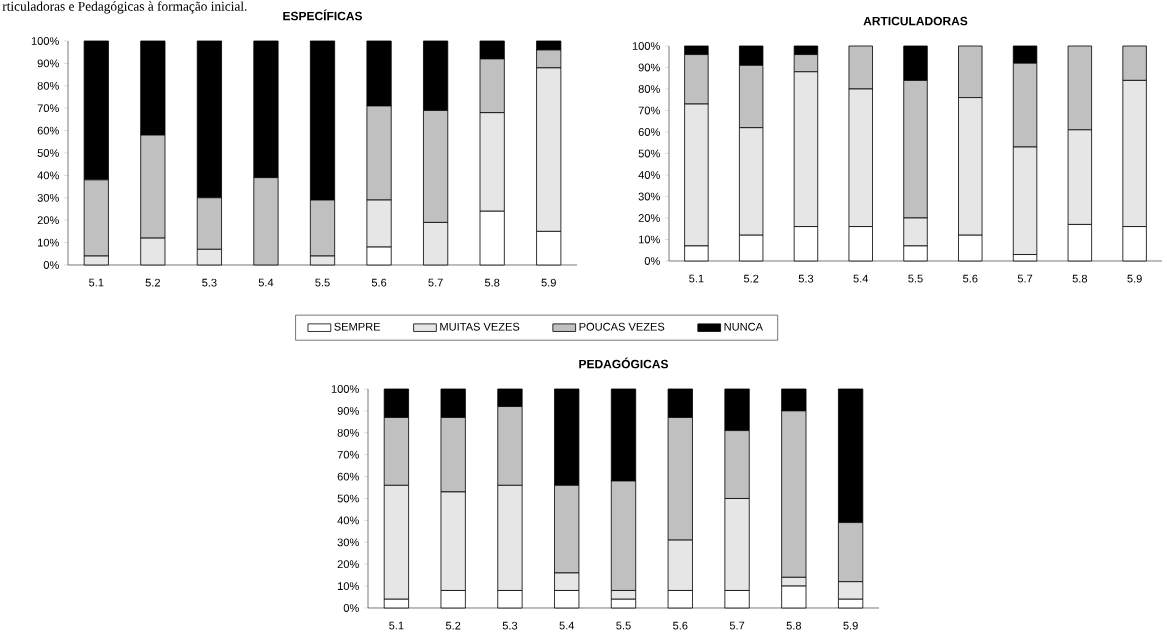 Image resolution: width=1167 pixels, height=634 pixels. I want to click on legend-label: NUNCA, so click(743, 326).